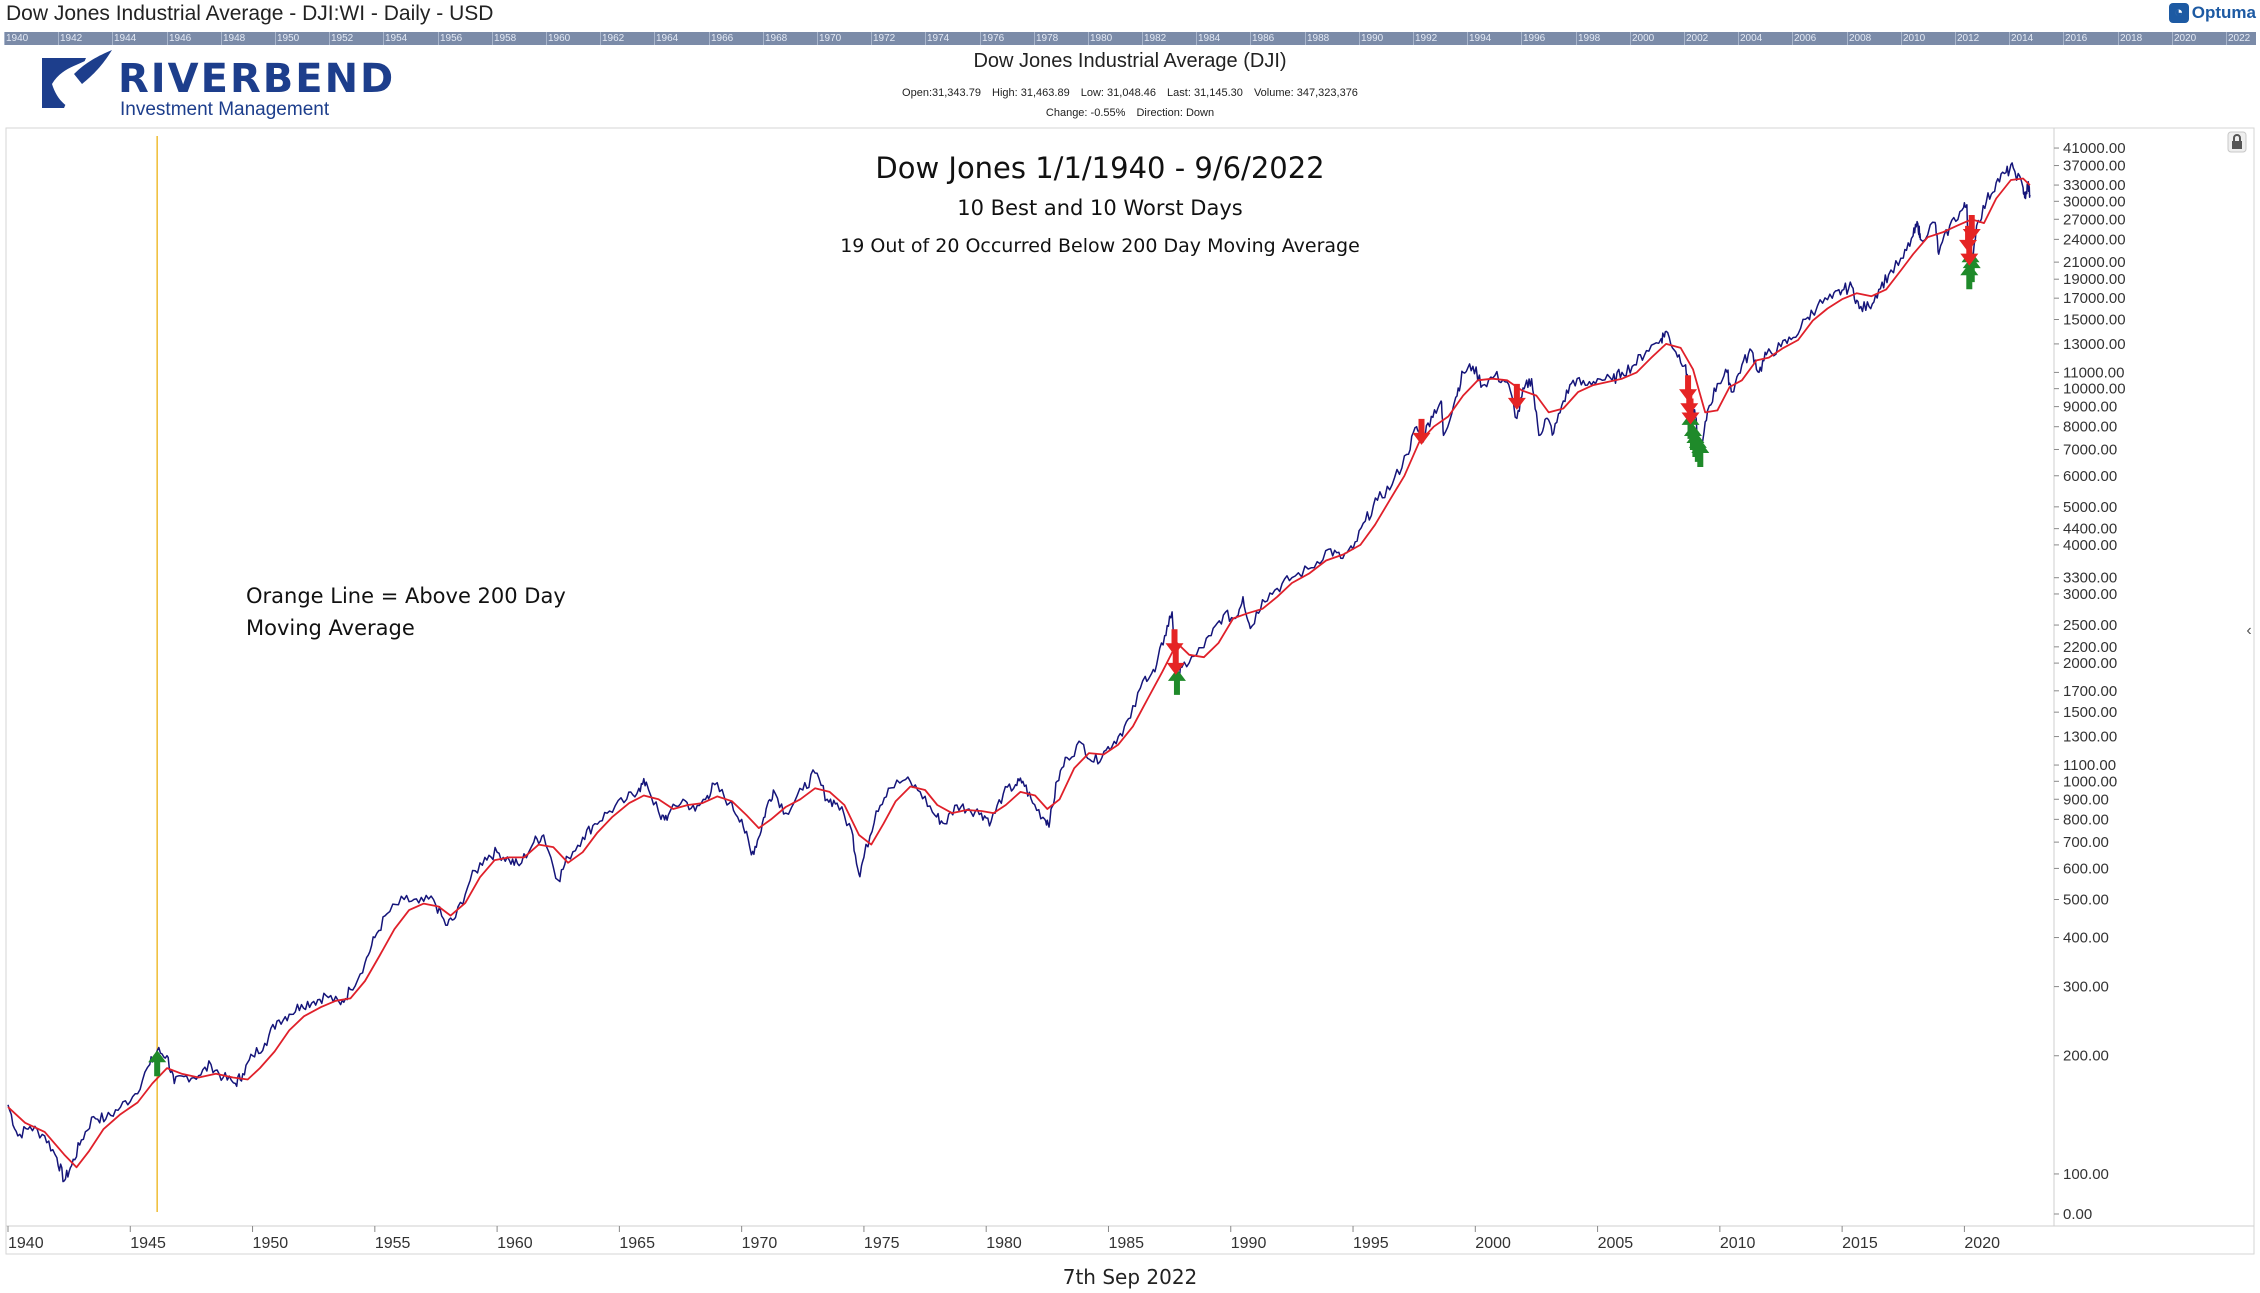  Describe the element at coordinates (2094, 185) in the screenshot. I see `y-tick-label: 33000.00` at that location.